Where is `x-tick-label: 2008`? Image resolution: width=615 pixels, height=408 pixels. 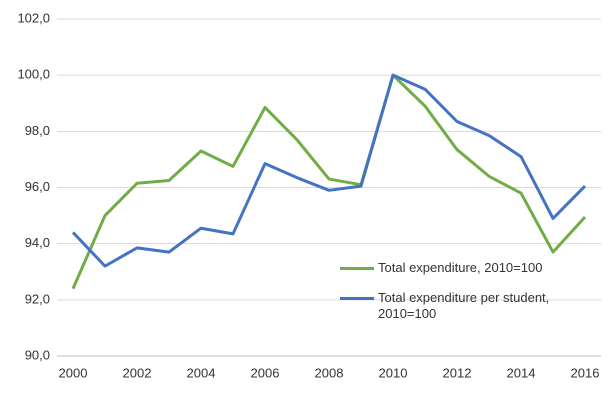 x-tick-label: 2008 is located at coordinates (329, 372).